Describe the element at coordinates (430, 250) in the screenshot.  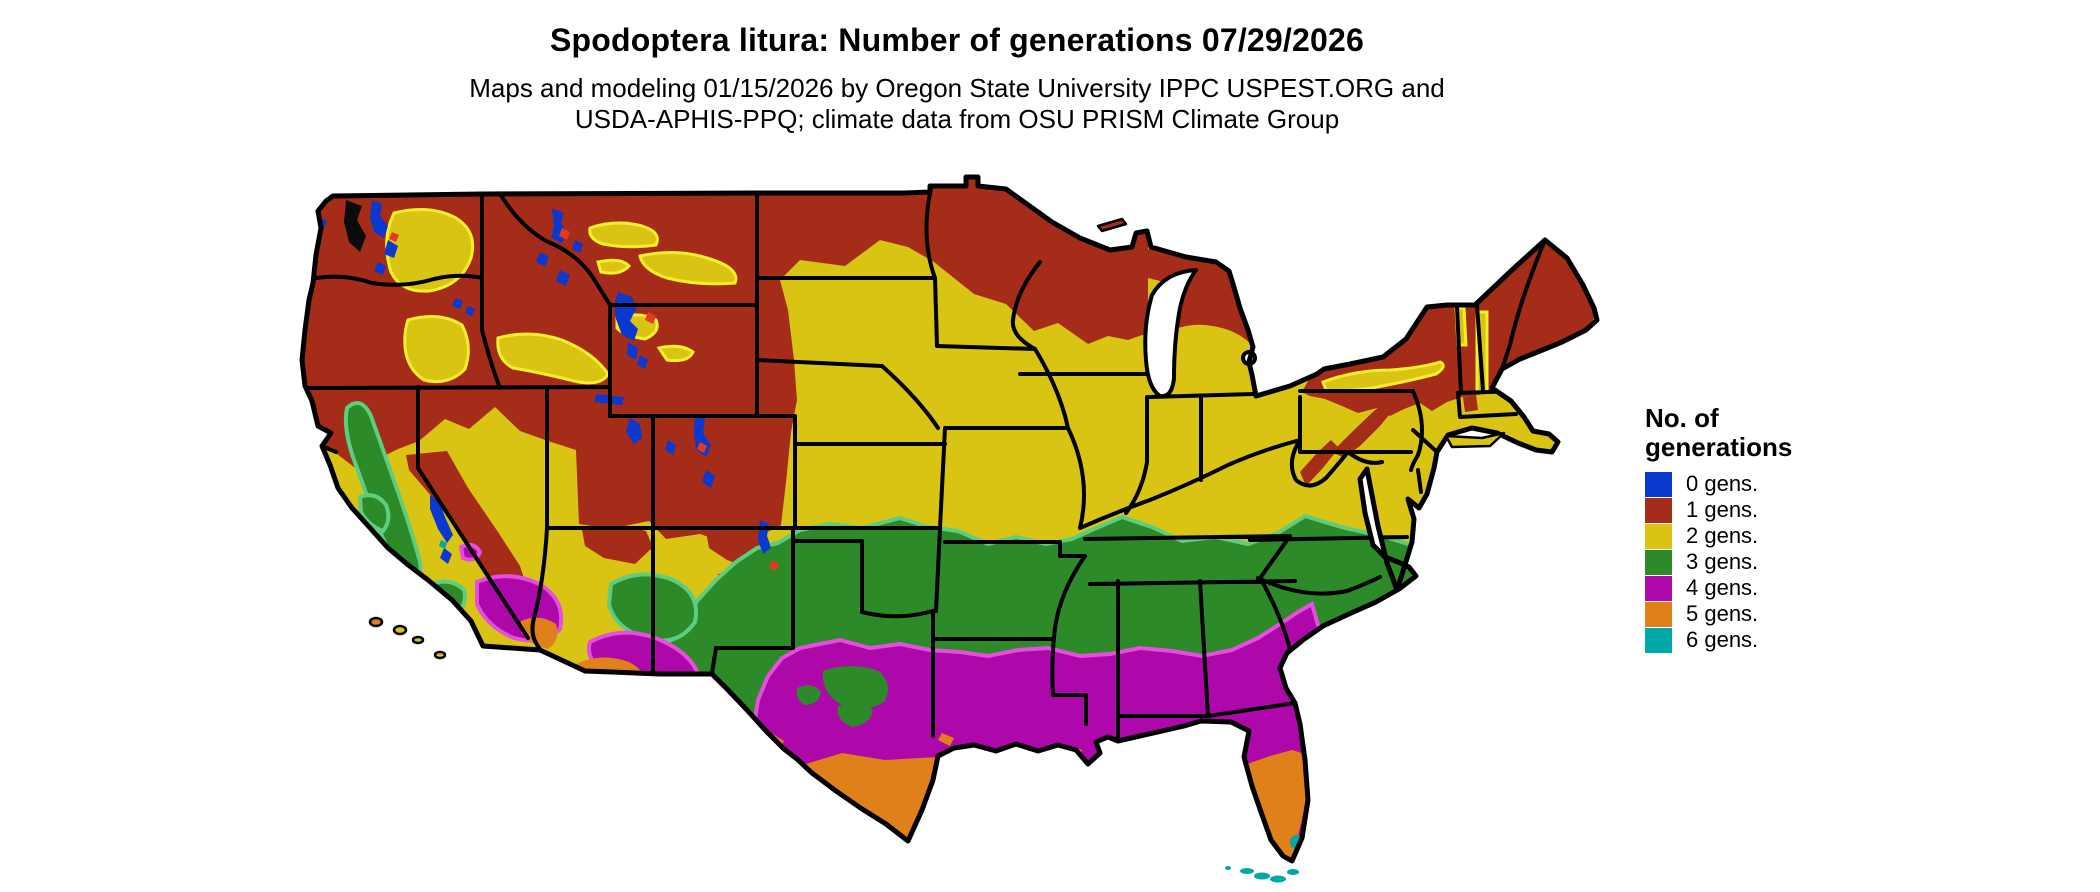
I see `zone-2-gens-columbia-basin` at that location.